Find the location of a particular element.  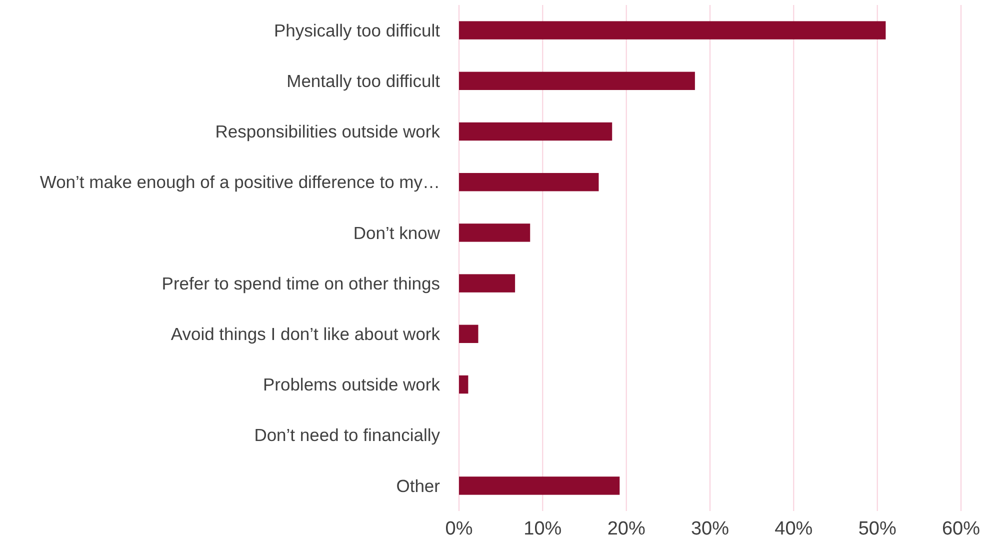

x-tick-label: 10% is located at coordinates (543, 529).